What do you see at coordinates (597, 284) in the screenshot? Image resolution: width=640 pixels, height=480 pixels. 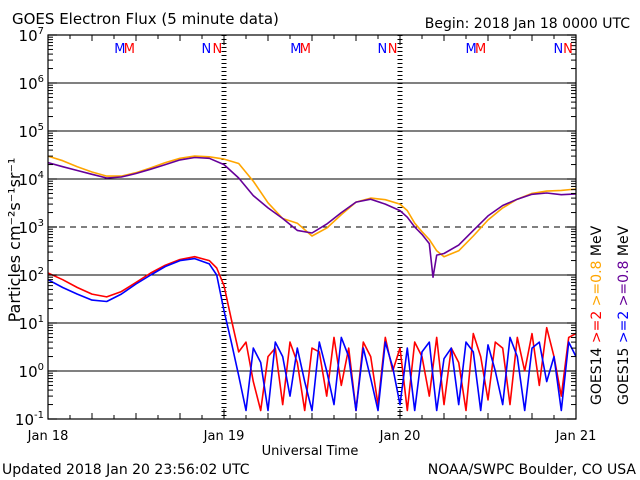 I see `legend-goes14-part: >=0.8` at bounding box center [597, 284].